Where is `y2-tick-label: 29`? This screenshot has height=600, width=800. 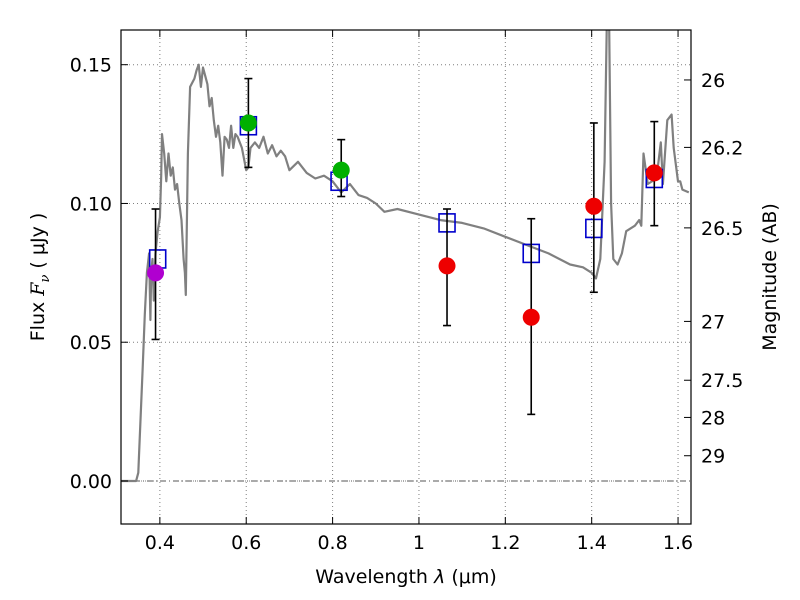 y2-tick-label: 29 is located at coordinates (713, 457).